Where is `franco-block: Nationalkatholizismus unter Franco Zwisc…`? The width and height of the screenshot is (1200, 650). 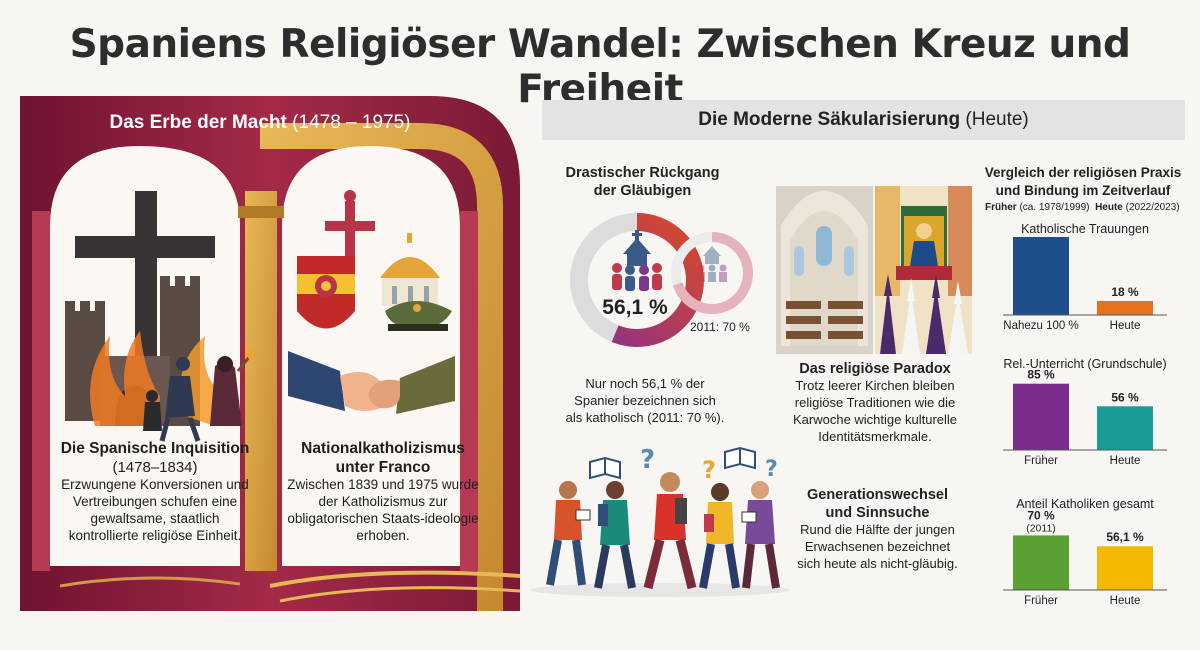 franco-block: Nationalkatholizismus unter Franco Zwisc… is located at coordinates (383, 492).